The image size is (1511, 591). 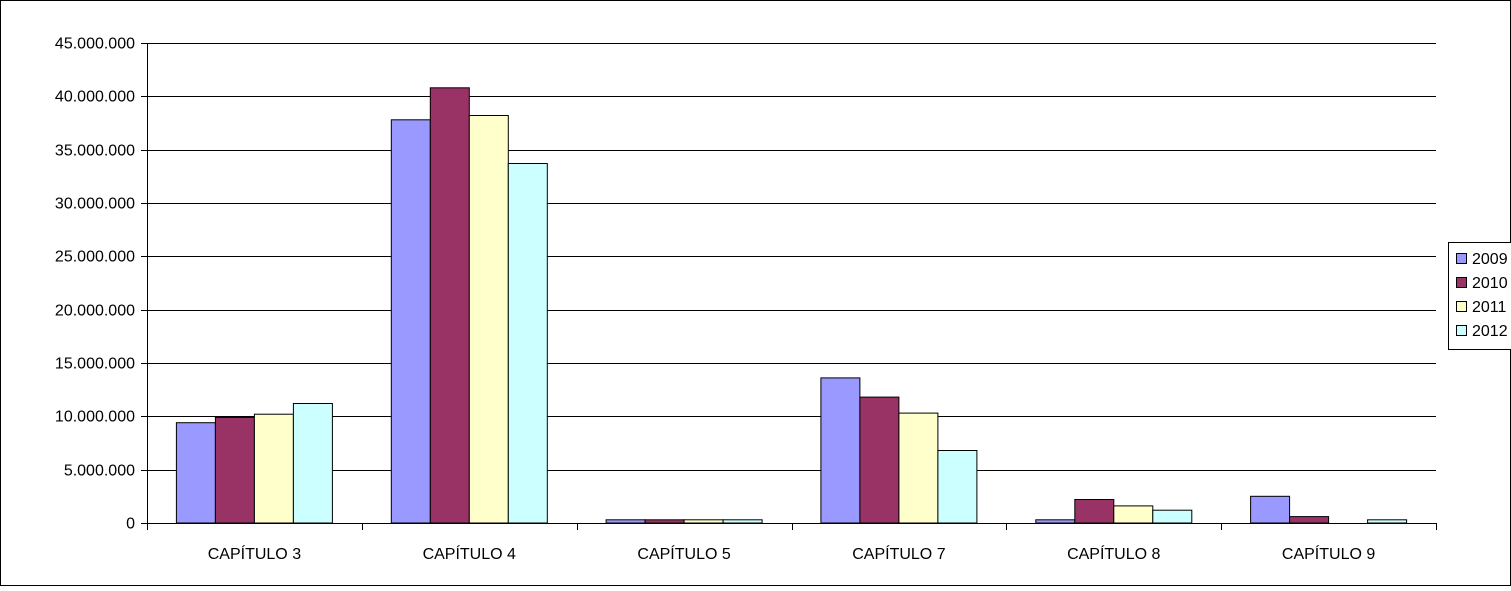 What do you see at coordinates (1480, 296) in the screenshot?
I see `legend: 2009 2010 2011 2012` at bounding box center [1480, 296].